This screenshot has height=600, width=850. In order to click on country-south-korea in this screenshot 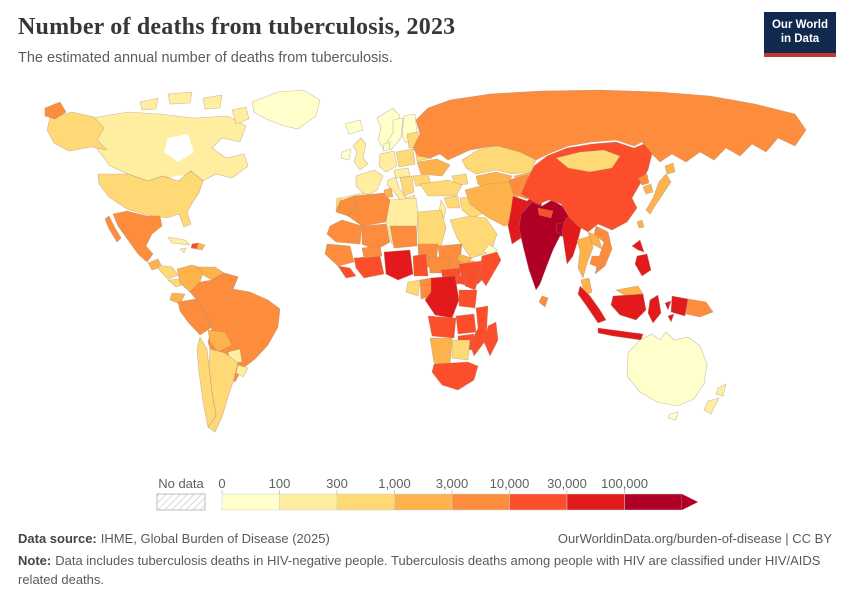, I will do `click(648, 189)`.